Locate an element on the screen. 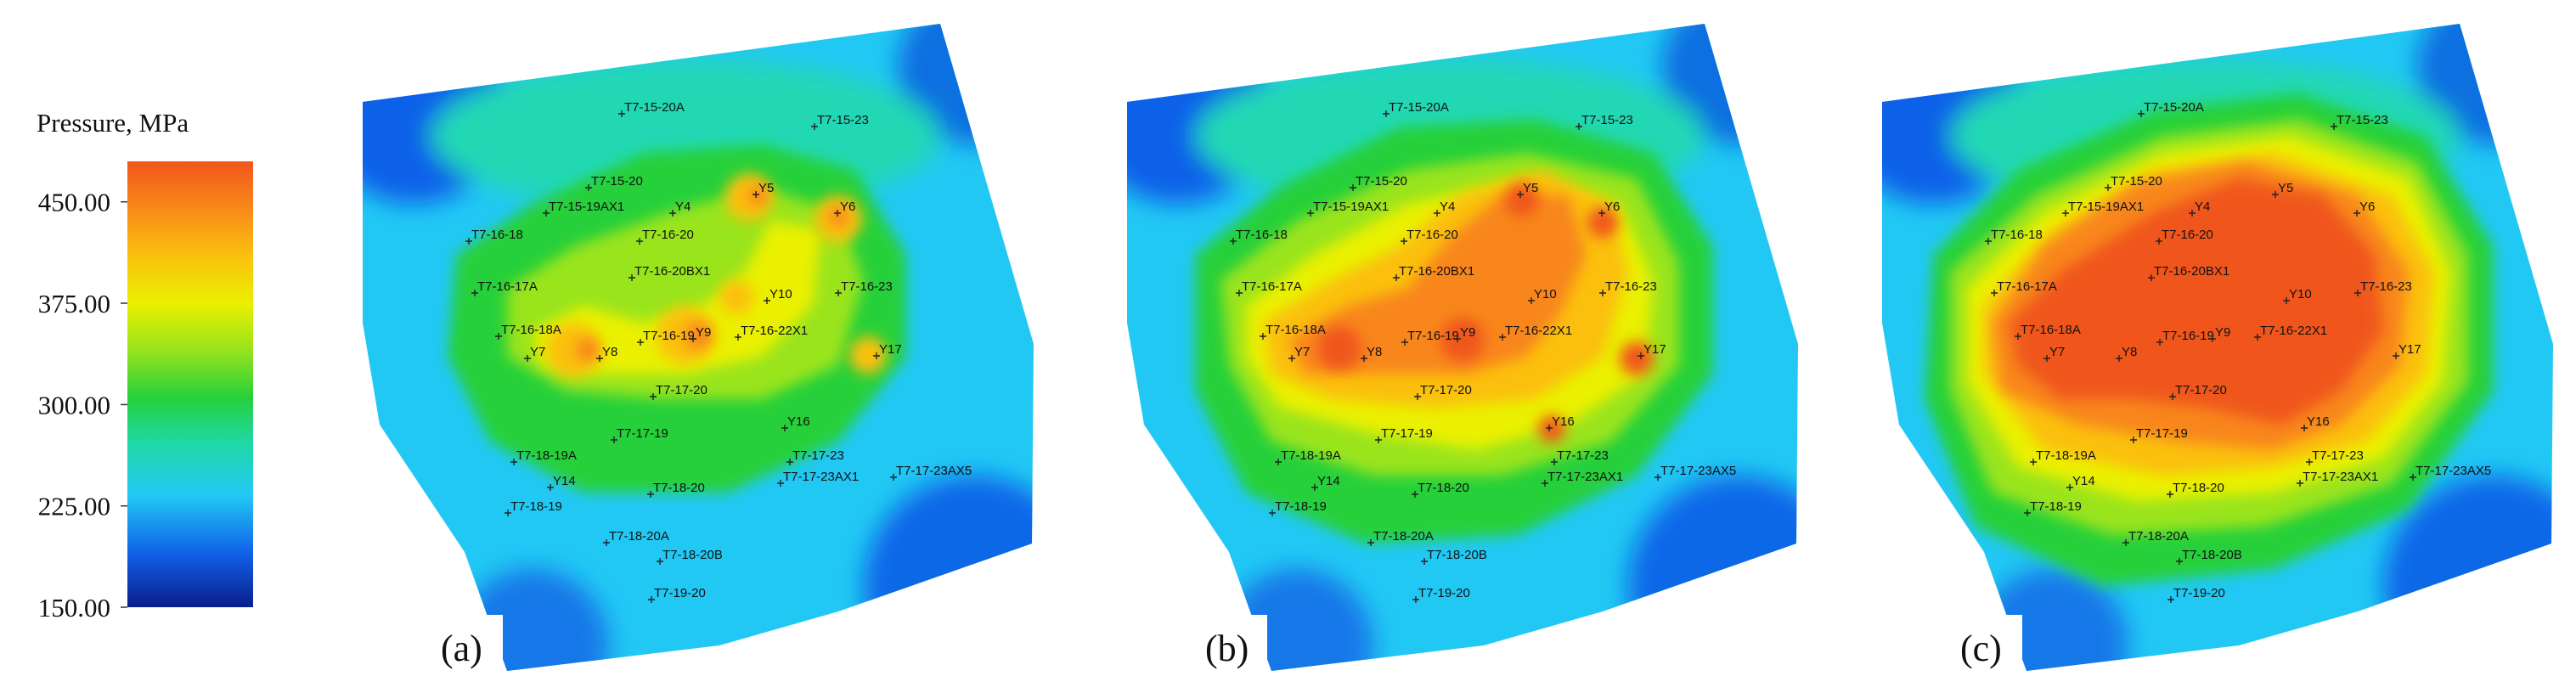 The width and height of the screenshot is (2576, 693). well-label: T7-18-19A is located at coordinates (546, 455).